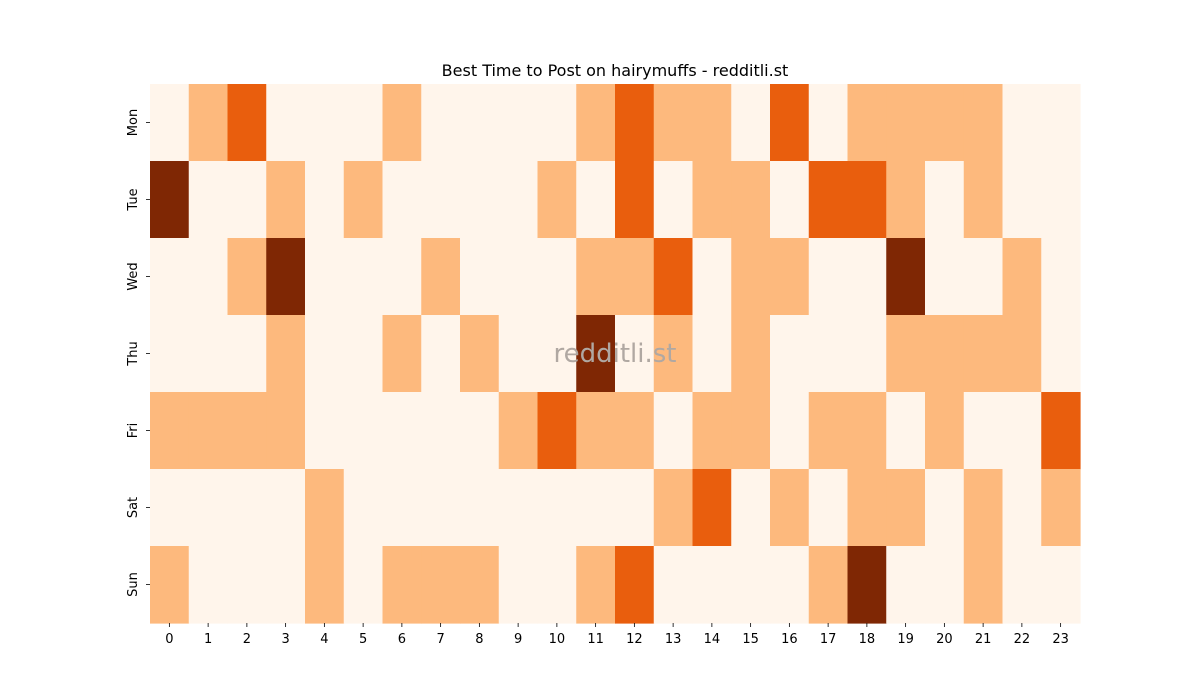 The image size is (1200, 700). I want to click on x-tick-label: 12, so click(634, 639).